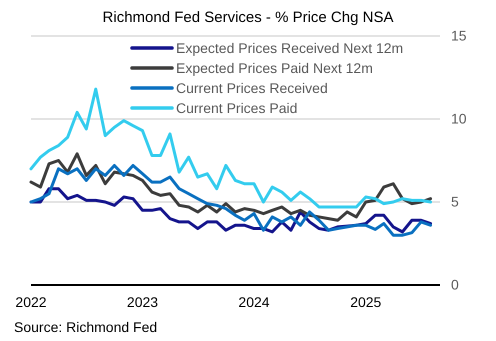 Image resolution: width=496 pixels, height=341 pixels. Describe the element at coordinates (455, 201) in the screenshot. I see `y-tick-label: 5` at that location.